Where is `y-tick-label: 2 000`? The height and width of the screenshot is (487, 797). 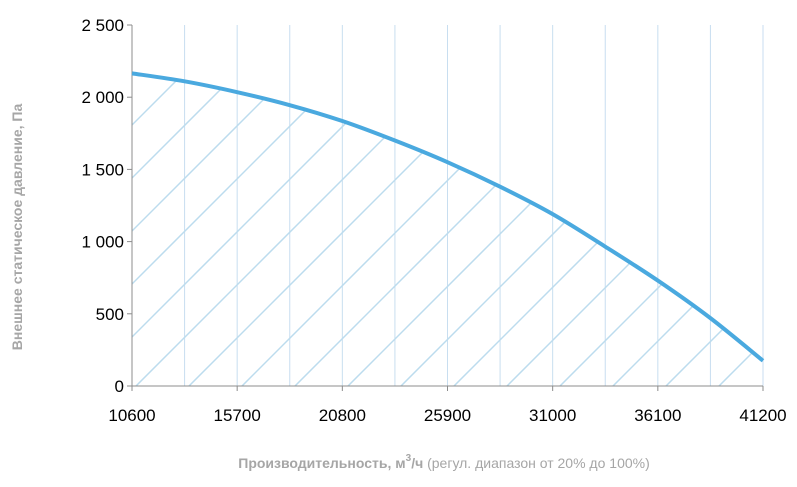 y-tick-label: 2 000 is located at coordinates (102, 97).